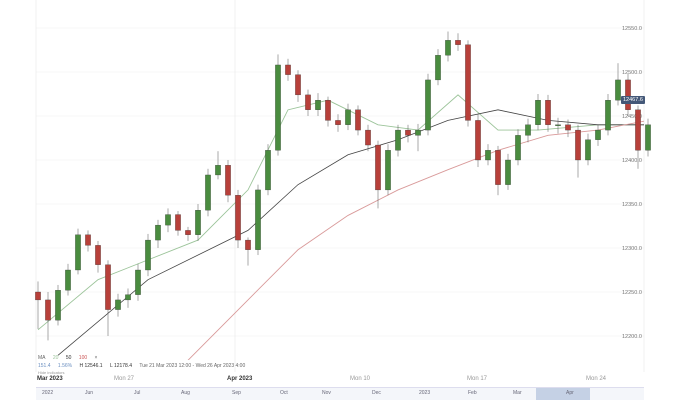 The width and height of the screenshot is (680, 410). I want to click on nav-label: 2022, so click(48, 393).